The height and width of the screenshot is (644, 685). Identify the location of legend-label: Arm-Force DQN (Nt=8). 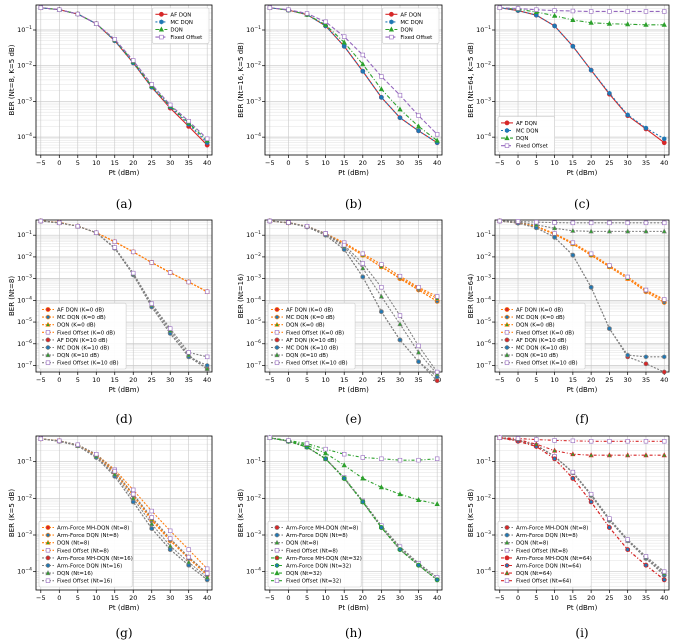
(317, 536).